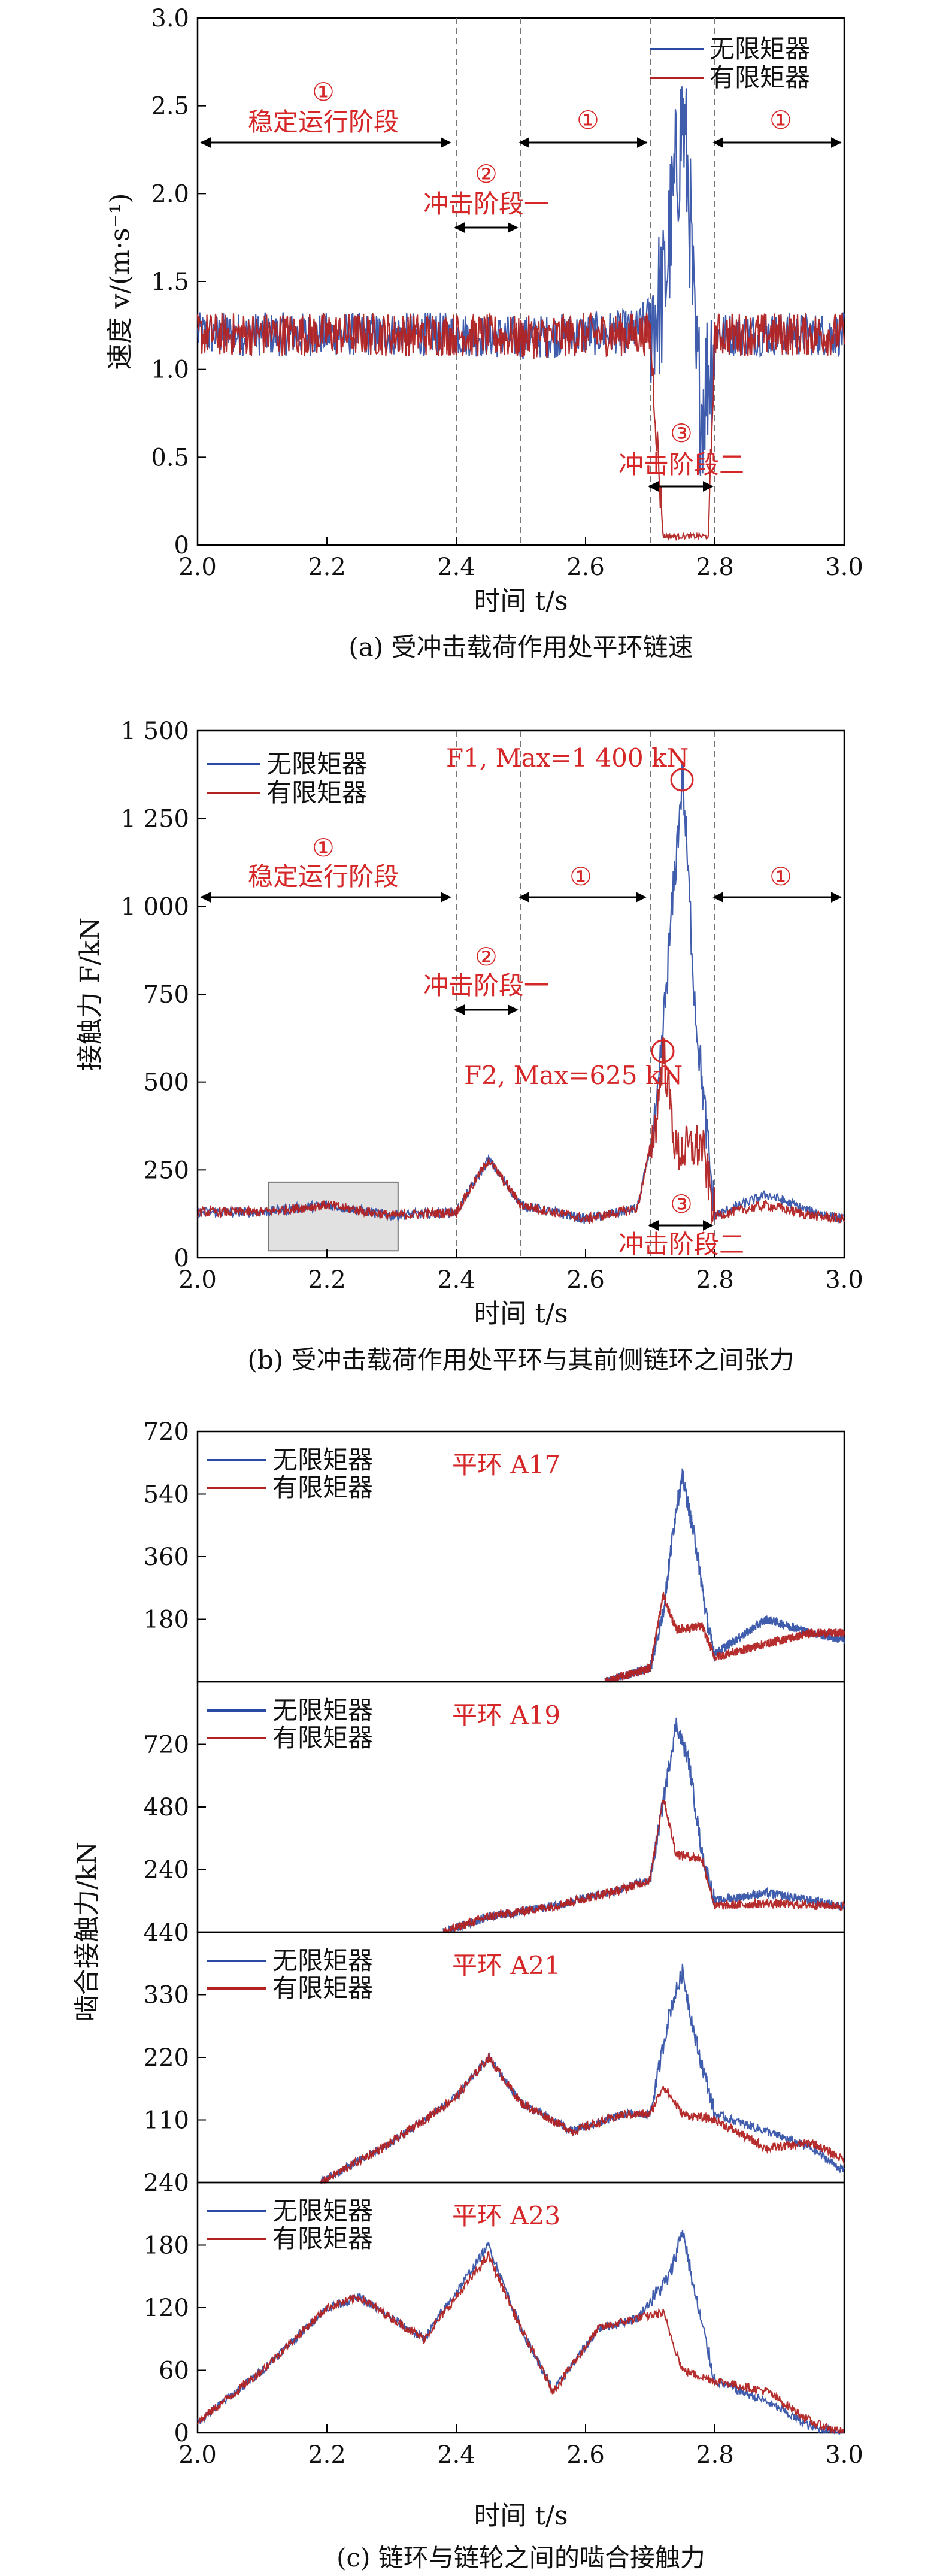 This screenshot has height=2576, width=943. Describe the element at coordinates (167, 1807) in the screenshot. I see `y-tick-label: 480` at that location.